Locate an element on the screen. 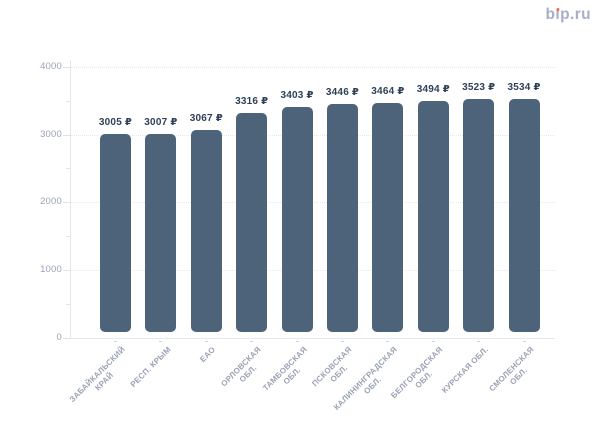 The image size is (600, 427). logo-text-b: b is located at coordinates (550, 14).